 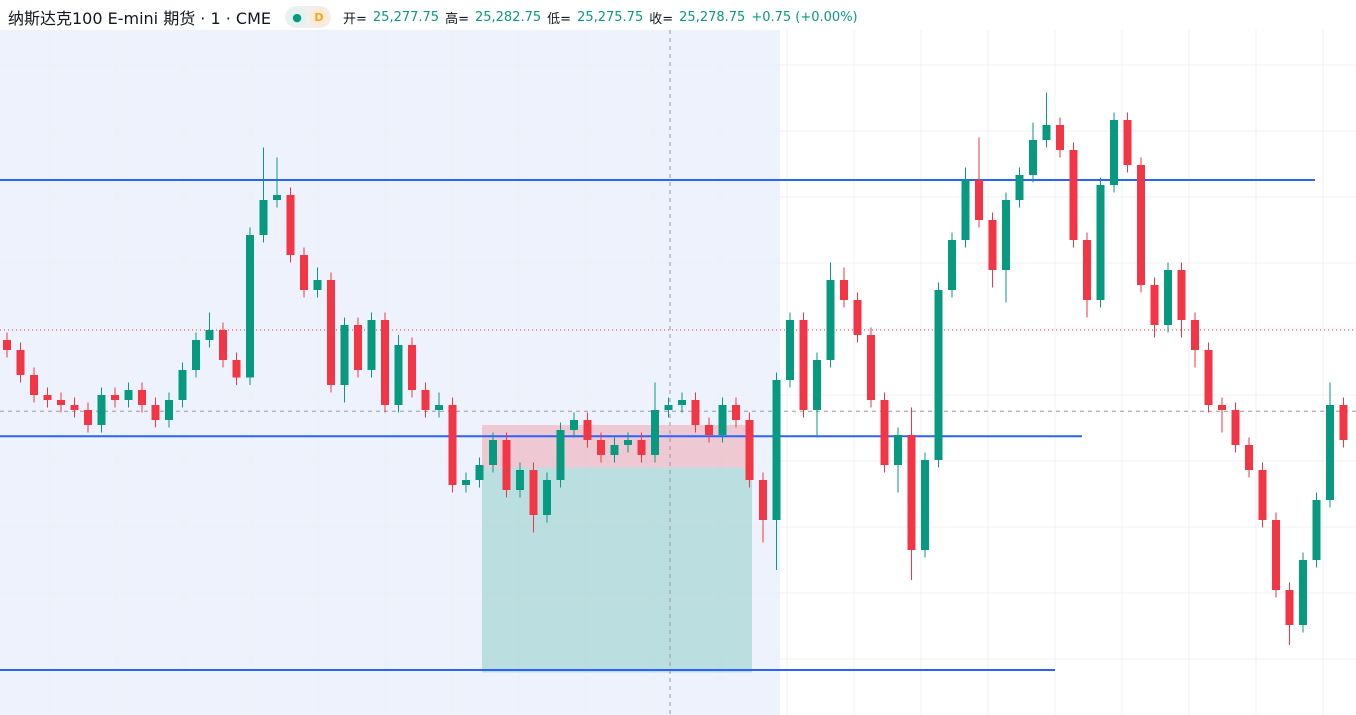 I want to click on ohlc-value: 25,275.75, so click(x=610, y=17).